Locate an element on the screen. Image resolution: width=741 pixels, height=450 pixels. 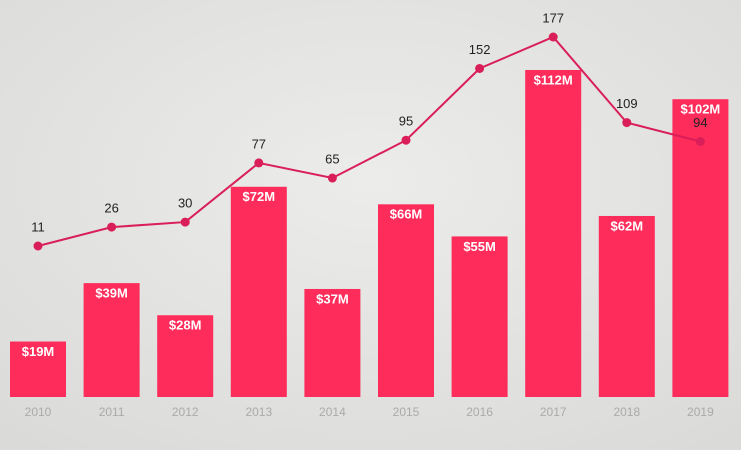
line-label: 77 is located at coordinates (259, 143).